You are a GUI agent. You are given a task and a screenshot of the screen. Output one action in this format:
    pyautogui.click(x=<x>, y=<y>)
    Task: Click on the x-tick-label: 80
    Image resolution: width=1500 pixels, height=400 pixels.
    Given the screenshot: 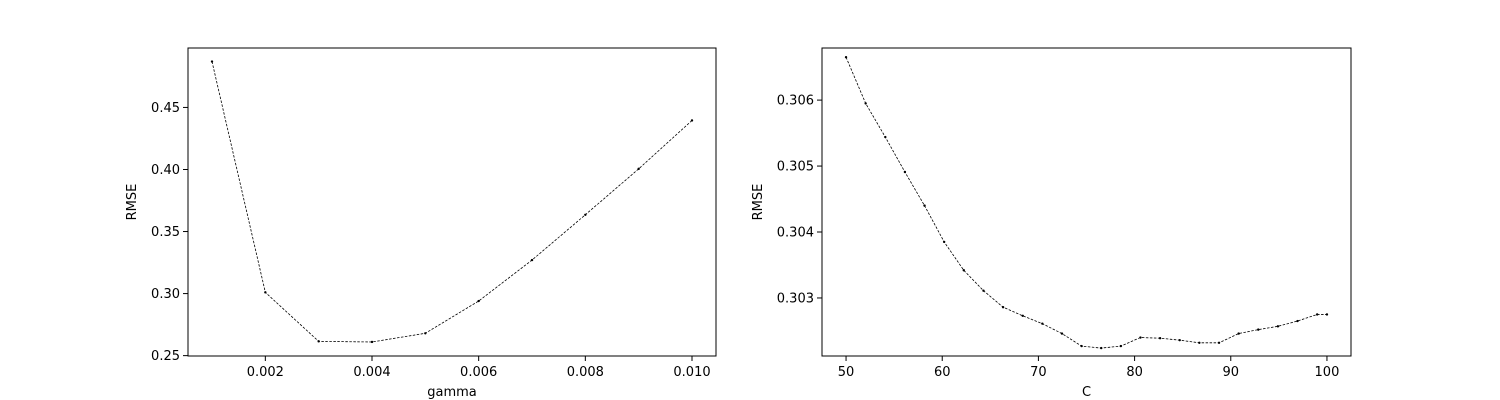 What is the action you would take?
    pyautogui.click(x=1134, y=372)
    